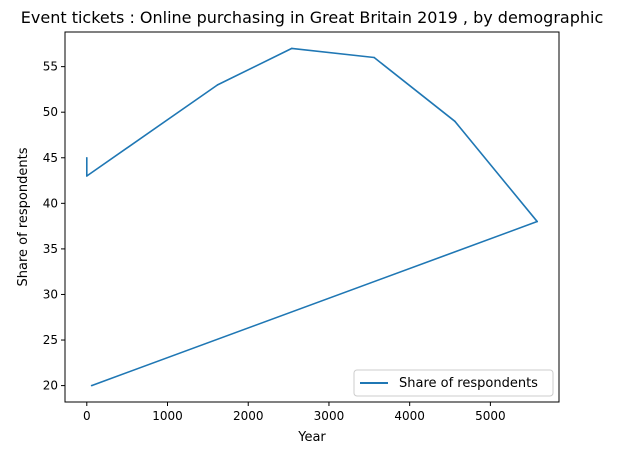  Describe the element at coordinates (167, 416) in the screenshot. I see `x-tick-label: 1000` at that location.